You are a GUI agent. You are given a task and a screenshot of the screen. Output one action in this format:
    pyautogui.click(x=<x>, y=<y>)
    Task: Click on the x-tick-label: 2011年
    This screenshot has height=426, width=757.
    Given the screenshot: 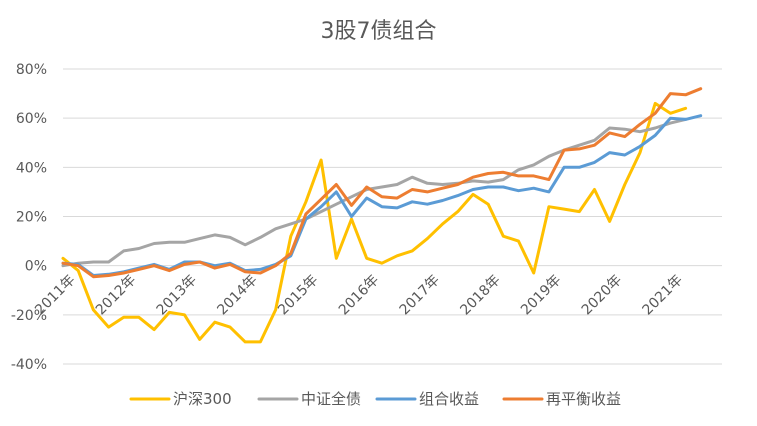 What is the action you would take?
    pyautogui.click(x=55, y=295)
    